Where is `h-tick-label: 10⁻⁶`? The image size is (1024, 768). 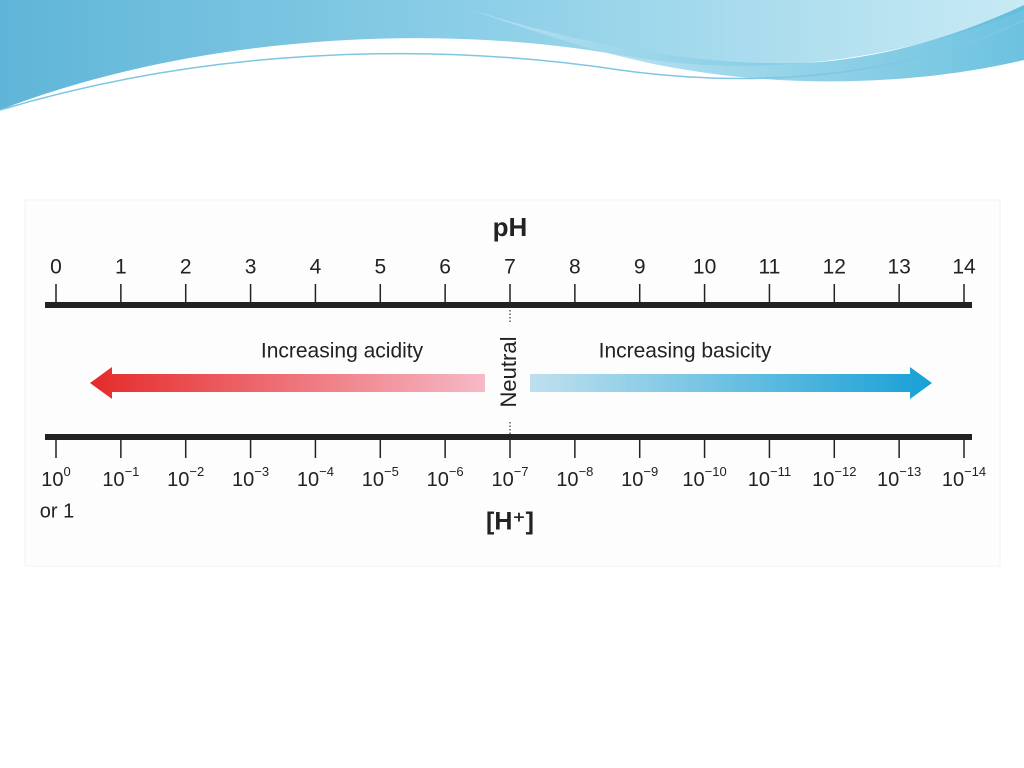 h-tick-label: 10⁻⁶ is located at coordinates (445, 477).